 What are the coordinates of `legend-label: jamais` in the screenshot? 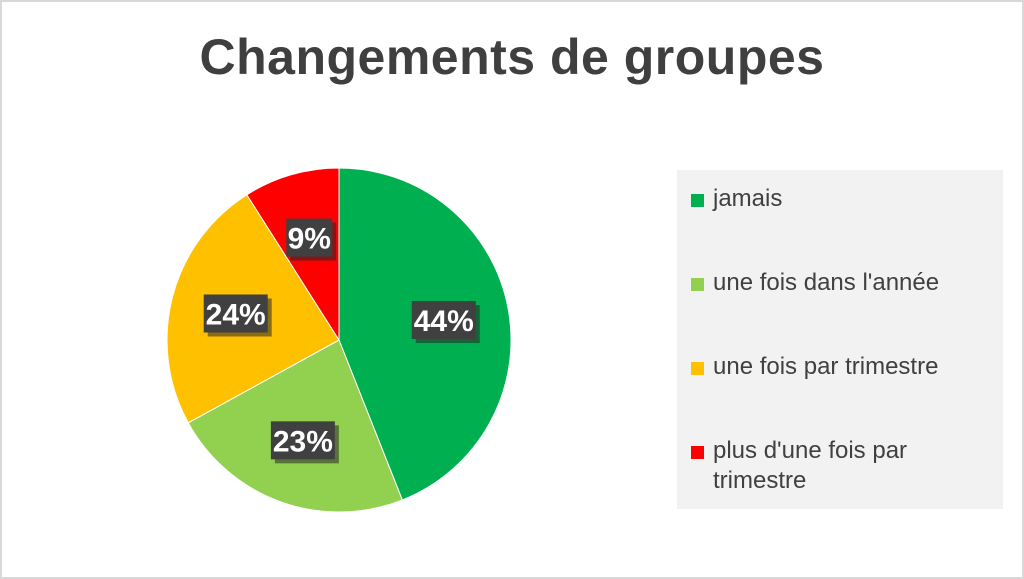 It's located at (748, 198).